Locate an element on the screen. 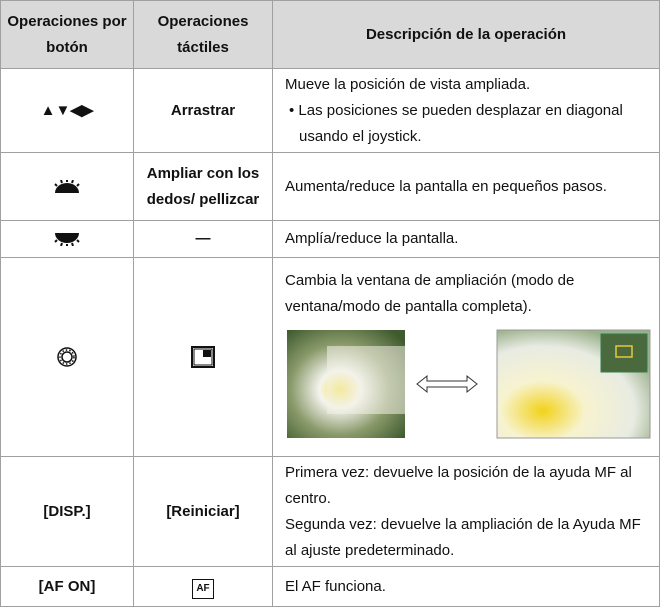  button-cell: [AF ON] is located at coordinates (67, 586).